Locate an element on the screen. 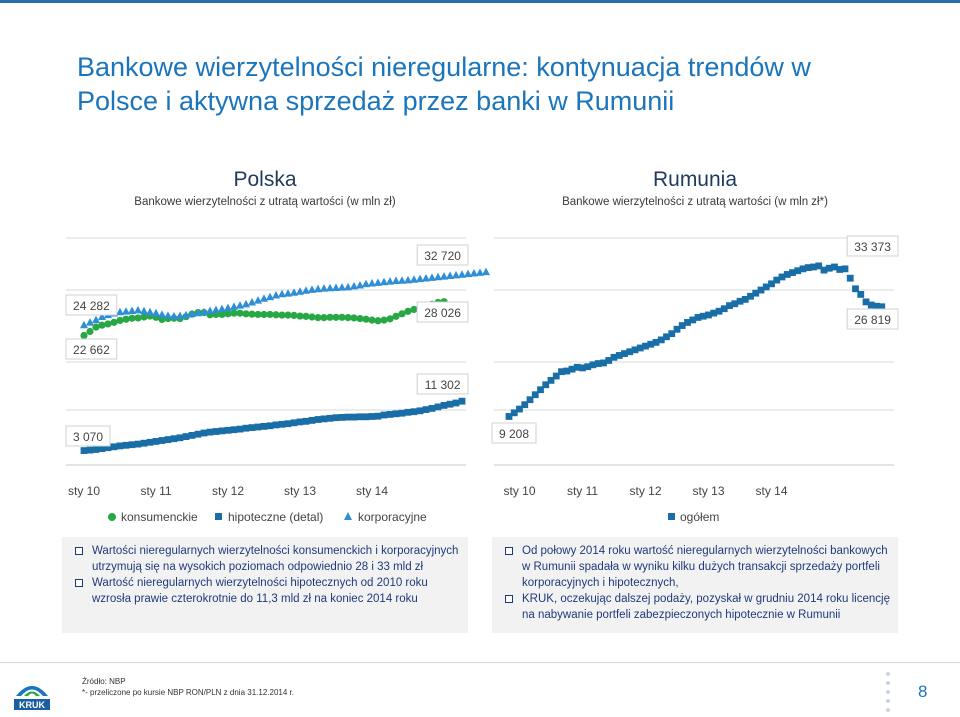 The width and height of the screenshot is (960, 717). total-last-label: 26 819 is located at coordinates (872, 320).